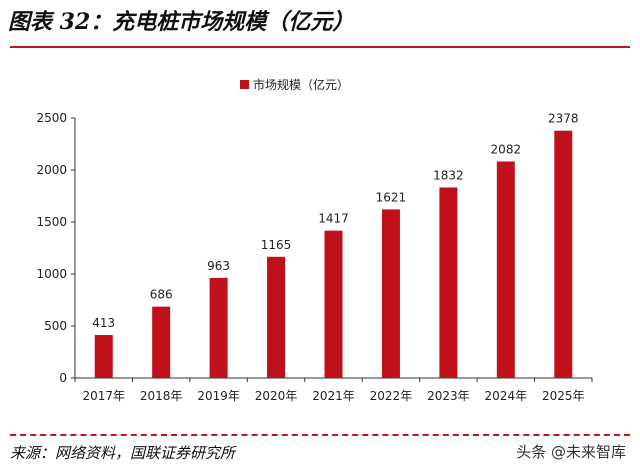 The width and height of the screenshot is (640, 474). I want to click on x-tick-label: 2024年, so click(506, 396).